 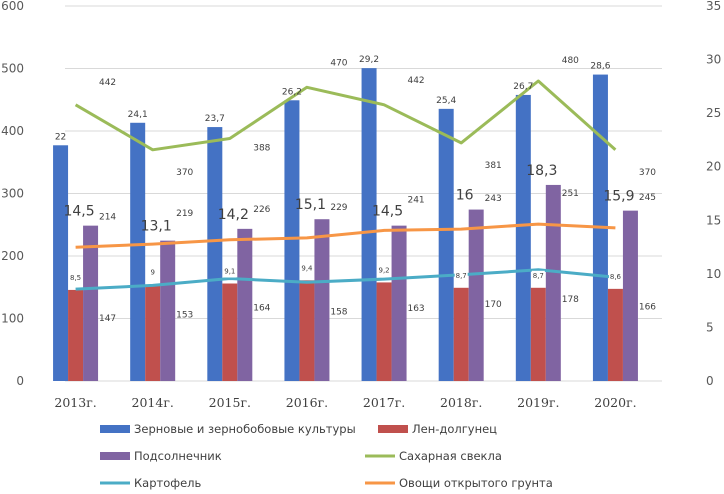 What do you see at coordinates (215, 119) in the screenshot?
I see `data-label: 23,7` at bounding box center [215, 119].